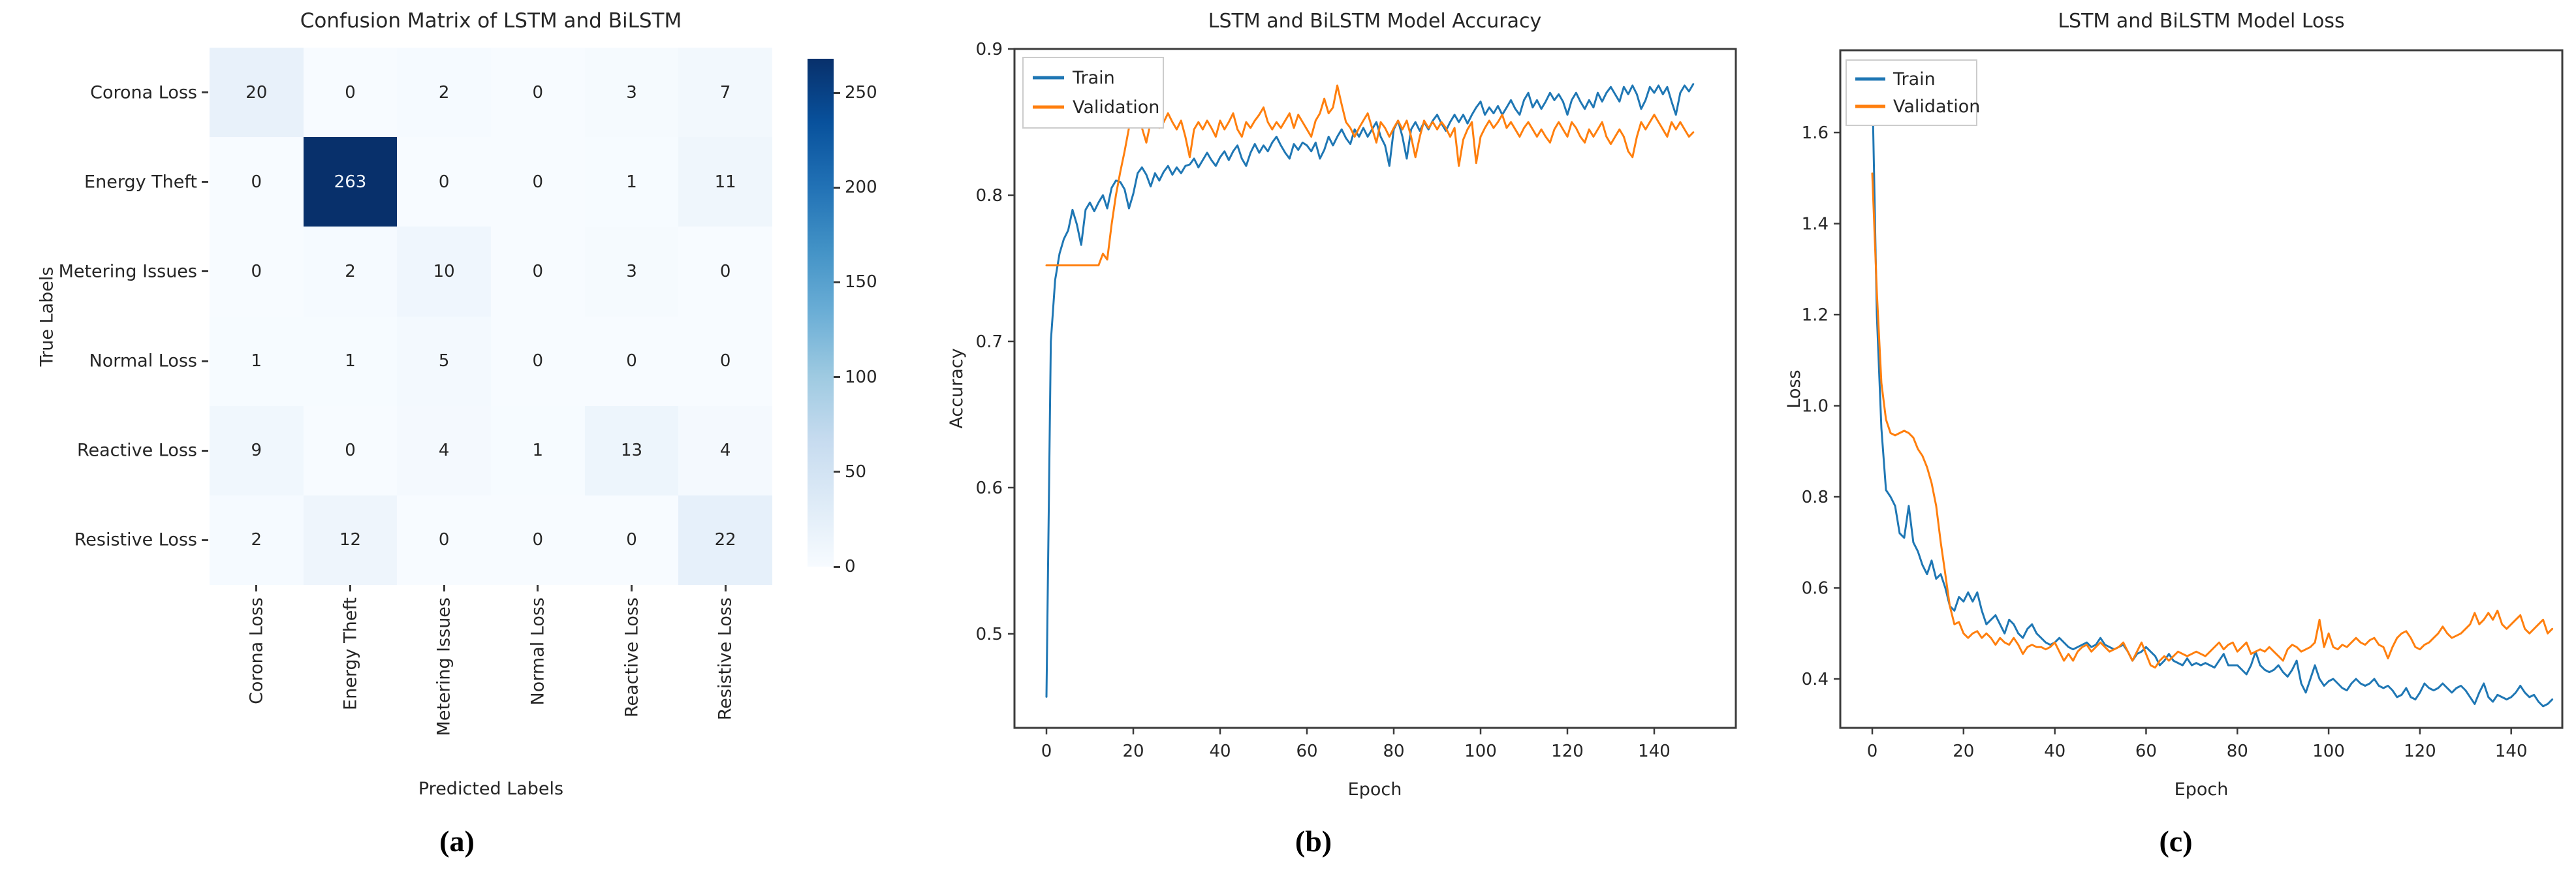 This screenshot has height=895, width=2576. I want to click on column-label: Corona Loss, so click(256, 650).